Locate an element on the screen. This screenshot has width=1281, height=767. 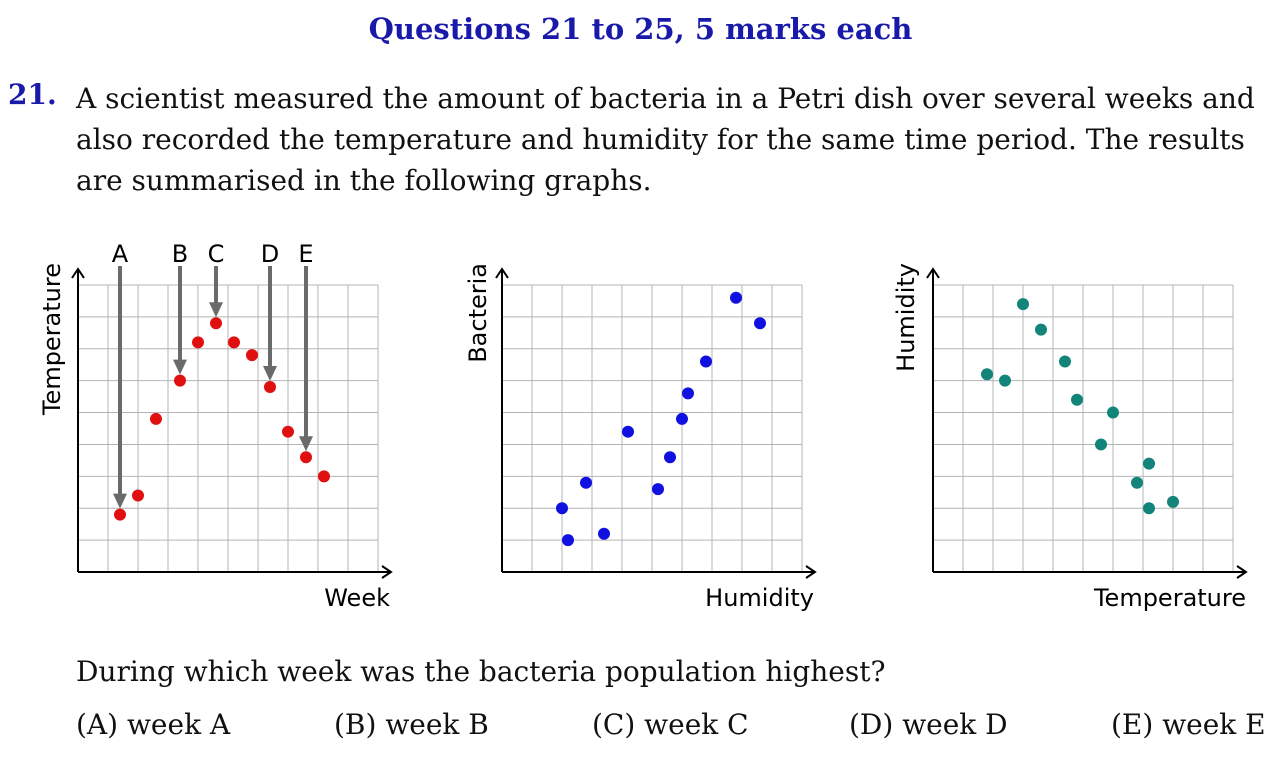
annotation-label-b: B is located at coordinates (180, 254).